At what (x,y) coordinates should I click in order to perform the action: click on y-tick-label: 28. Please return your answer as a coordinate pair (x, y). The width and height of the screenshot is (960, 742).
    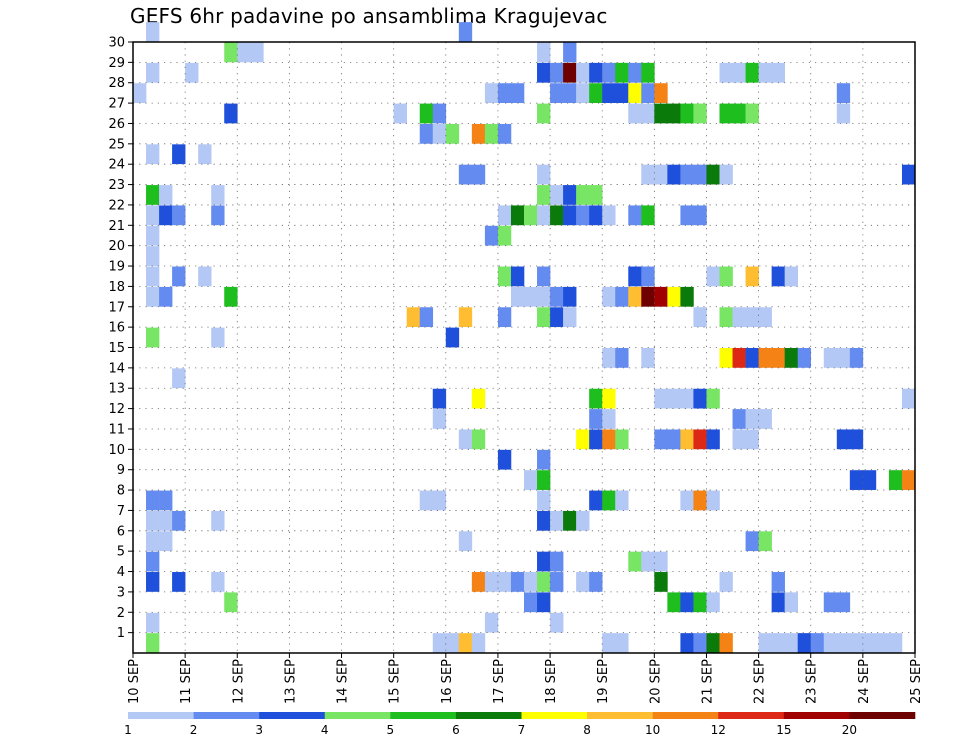
    Looking at the image, I should click on (116, 83).